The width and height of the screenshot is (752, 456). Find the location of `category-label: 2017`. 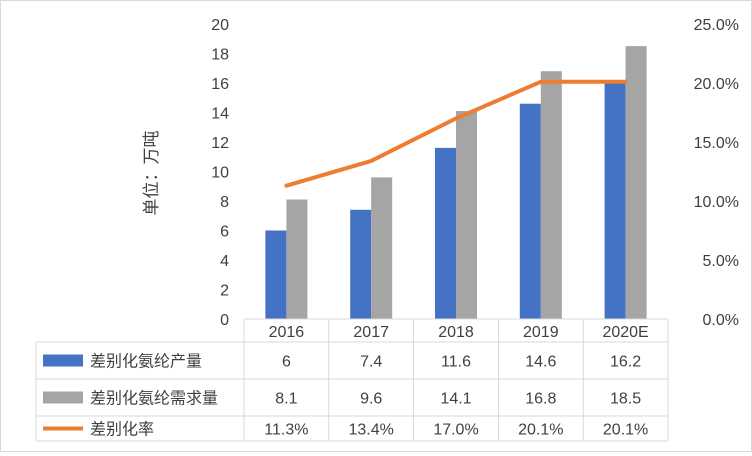

category-label: 2017 is located at coordinates (371, 332).